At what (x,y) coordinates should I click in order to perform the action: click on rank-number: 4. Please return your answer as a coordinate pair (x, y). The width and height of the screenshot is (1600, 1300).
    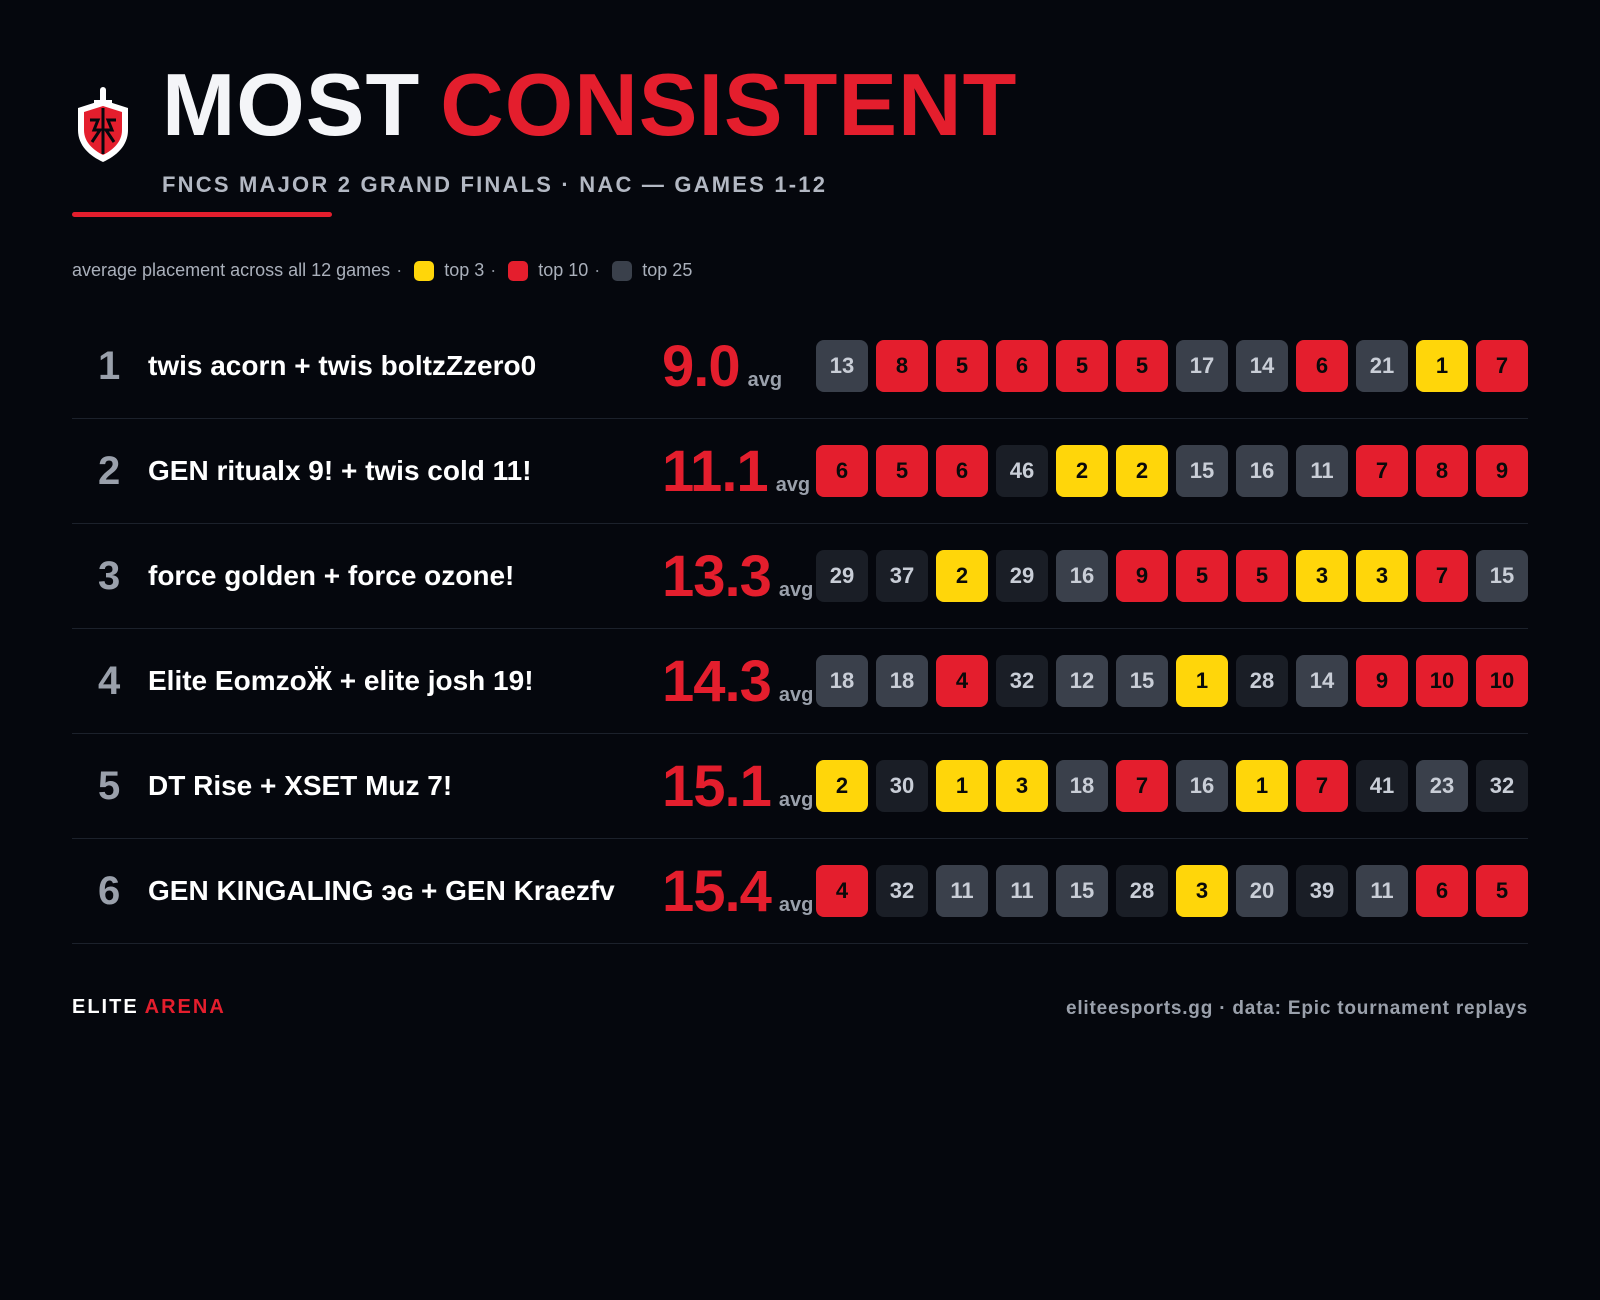
    Looking at the image, I should click on (109, 680).